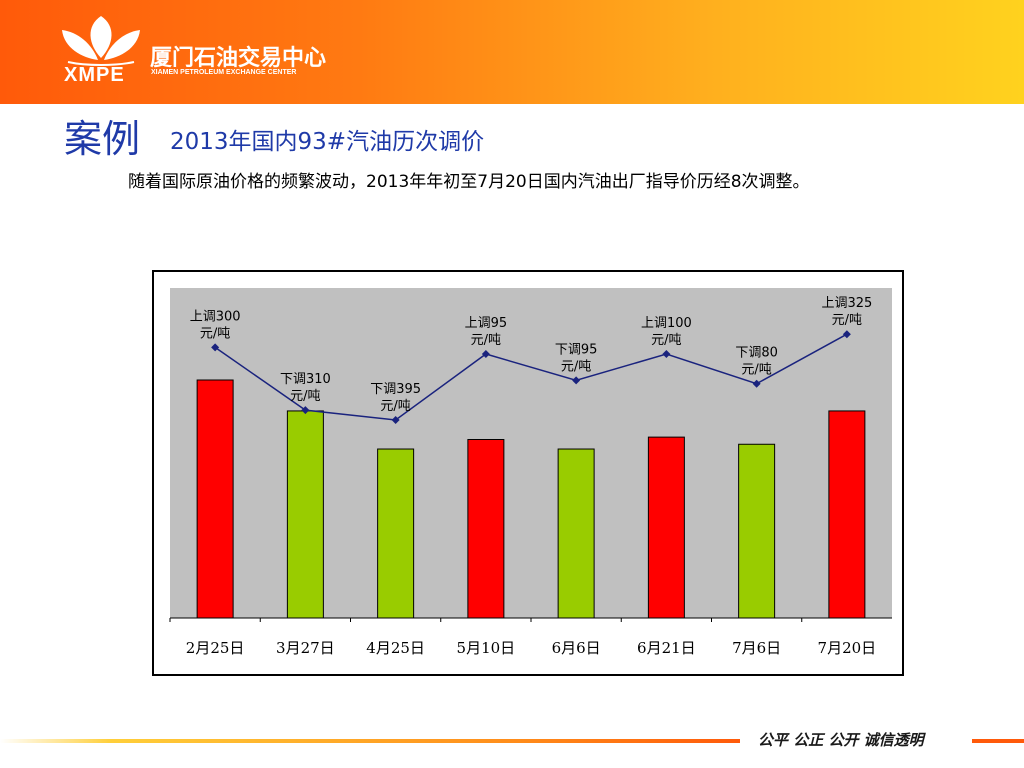 This screenshot has height=768, width=1024. What do you see at coordinates (666, 648) in the screenshot?
I see `x-tick-label: 6月21日` at bounding box center [666, 648].